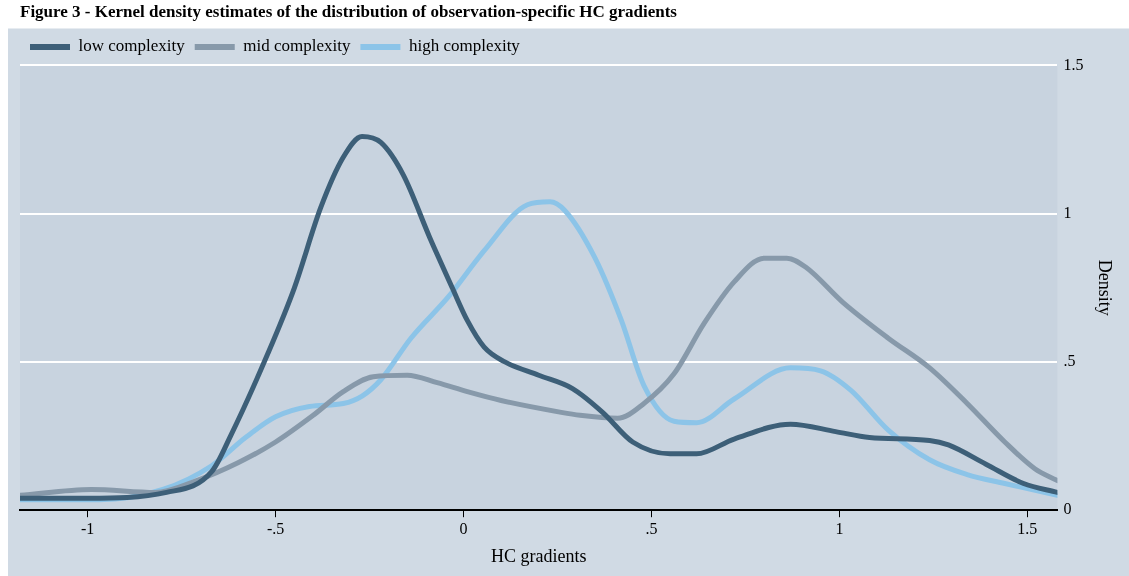 The image size is (1129, 576). Describe the element at coordinates (464, 46) in the screenshot. I see `legend-label: high complexity` at that location.